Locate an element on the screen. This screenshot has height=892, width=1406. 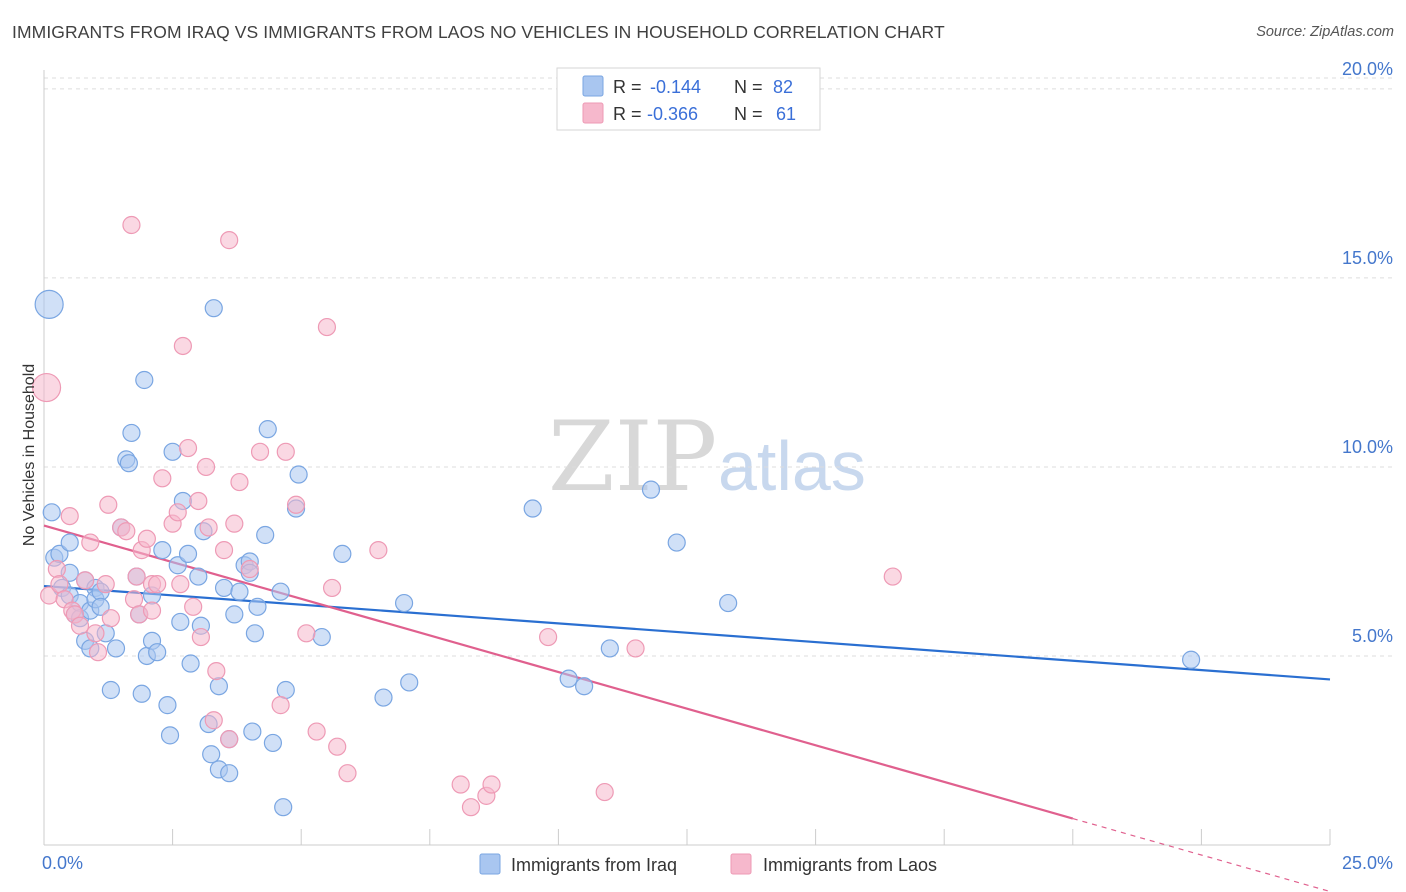
trend-line-laos-extension is located at coordinates (1201, 854).